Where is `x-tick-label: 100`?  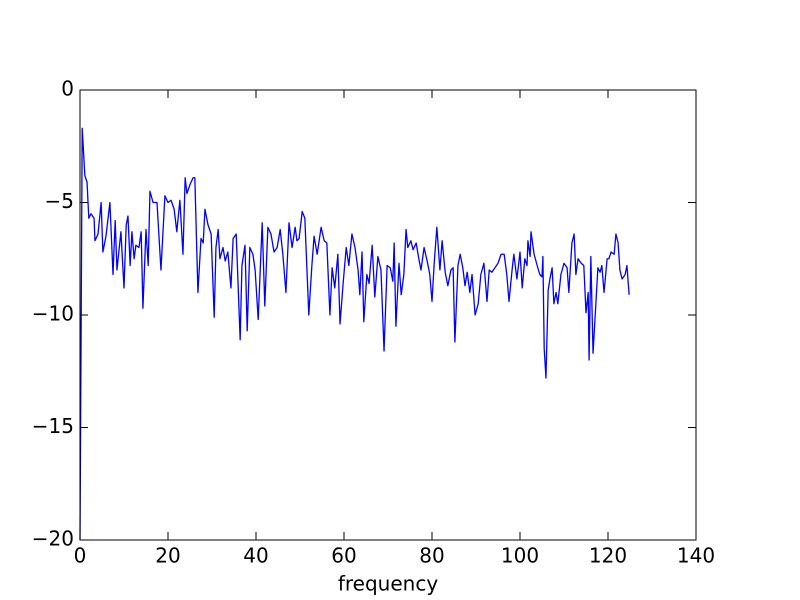
x-tick-label: 100 is located at coordinates (520, 556).